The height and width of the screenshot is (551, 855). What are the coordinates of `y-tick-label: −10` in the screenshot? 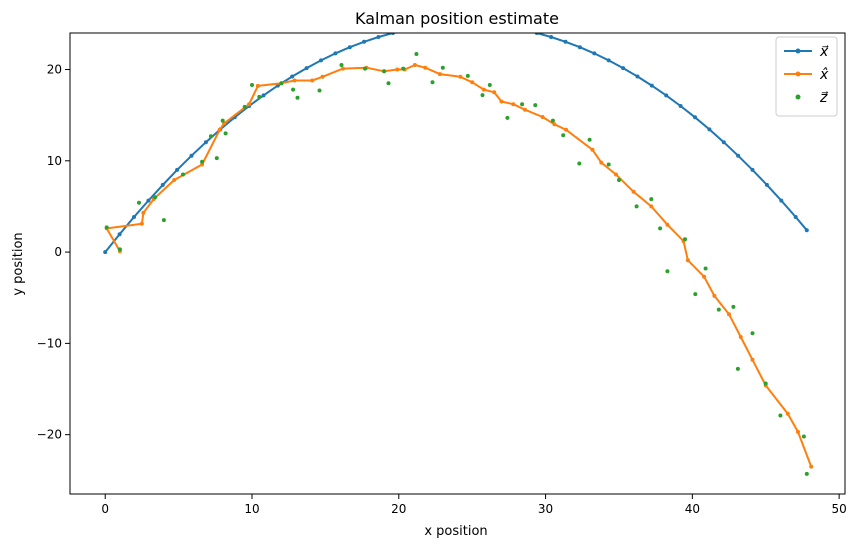 It's located at (49, 343).